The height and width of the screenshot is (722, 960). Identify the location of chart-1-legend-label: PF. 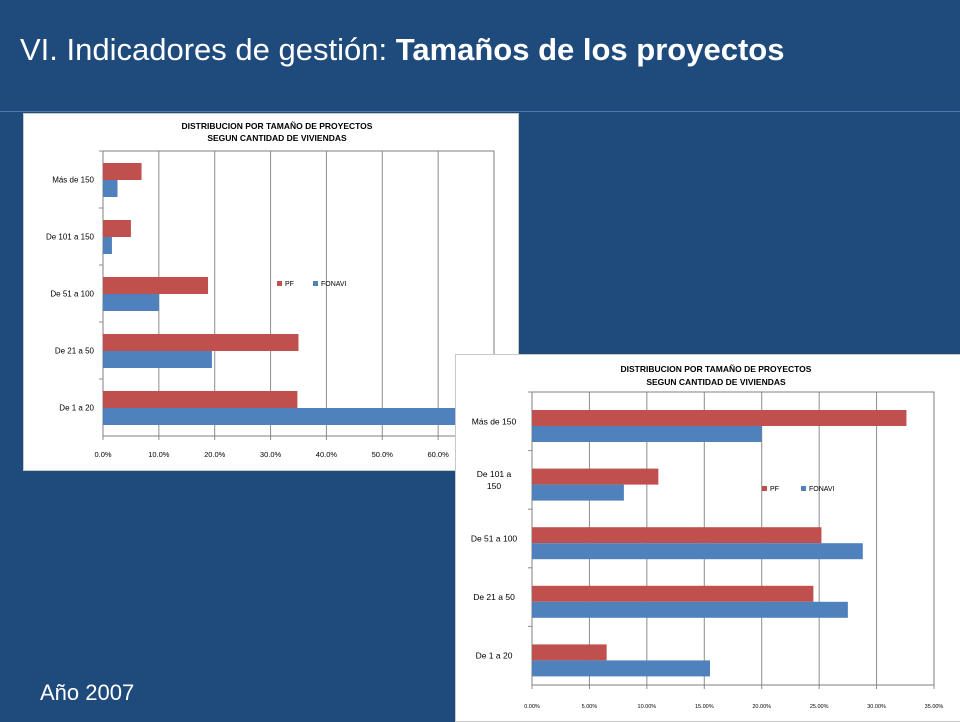
(289, 284).